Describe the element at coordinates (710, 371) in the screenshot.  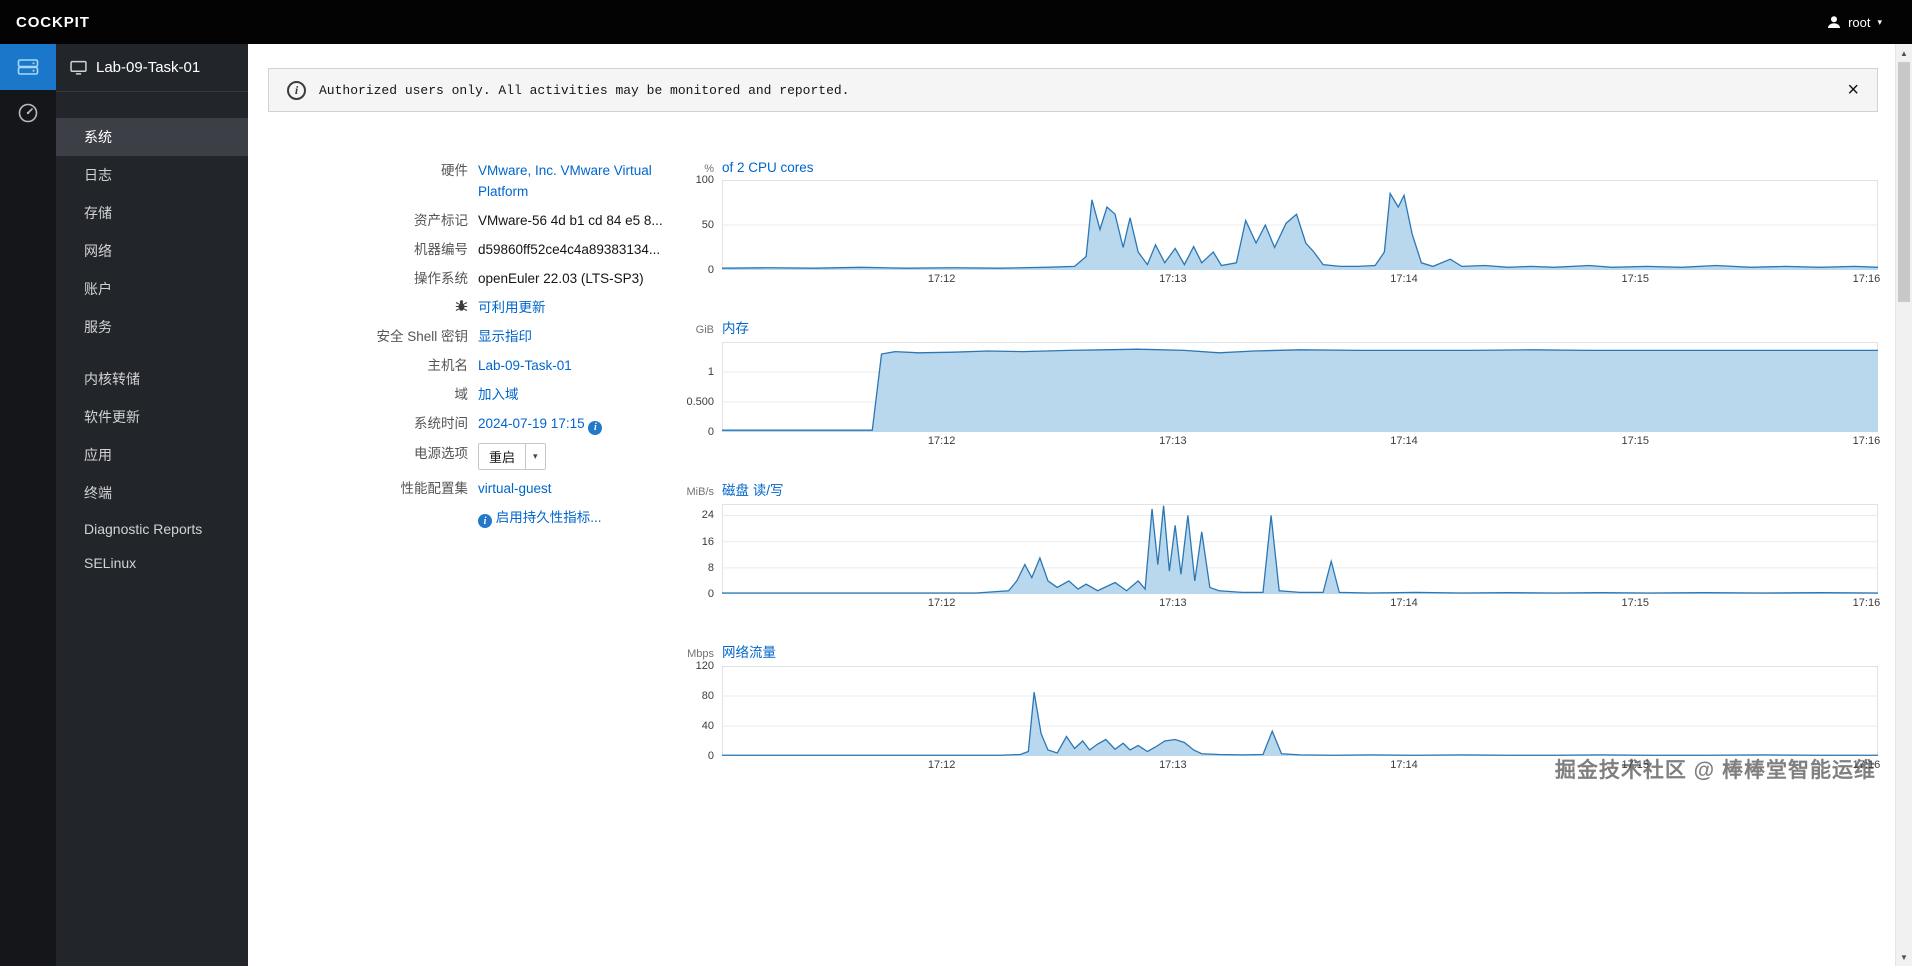
I see `y-tick-label: 1` at that location.